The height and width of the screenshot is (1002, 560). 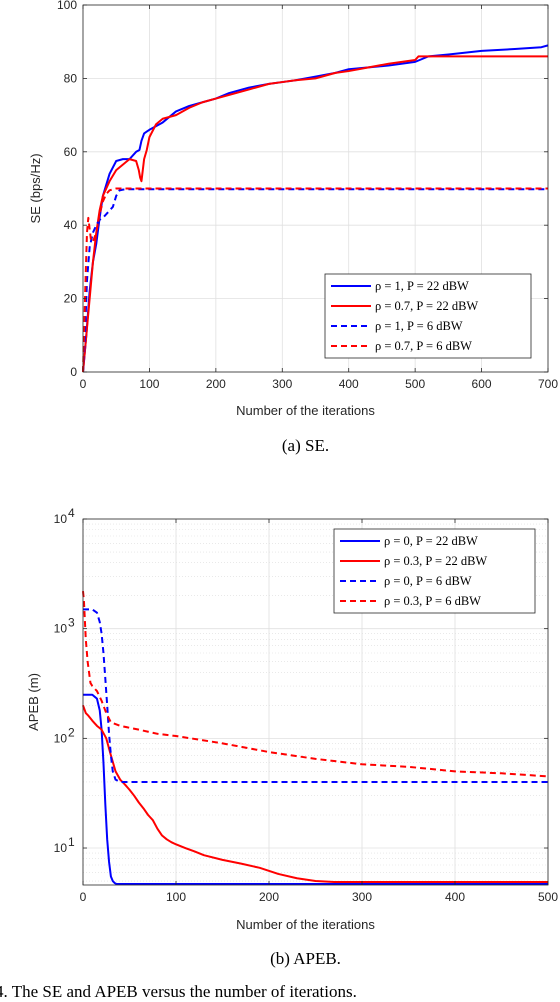 I want to click on legend-label-2: ρ = 0.3, P = 22 dBW, so click(x=435, y=561).